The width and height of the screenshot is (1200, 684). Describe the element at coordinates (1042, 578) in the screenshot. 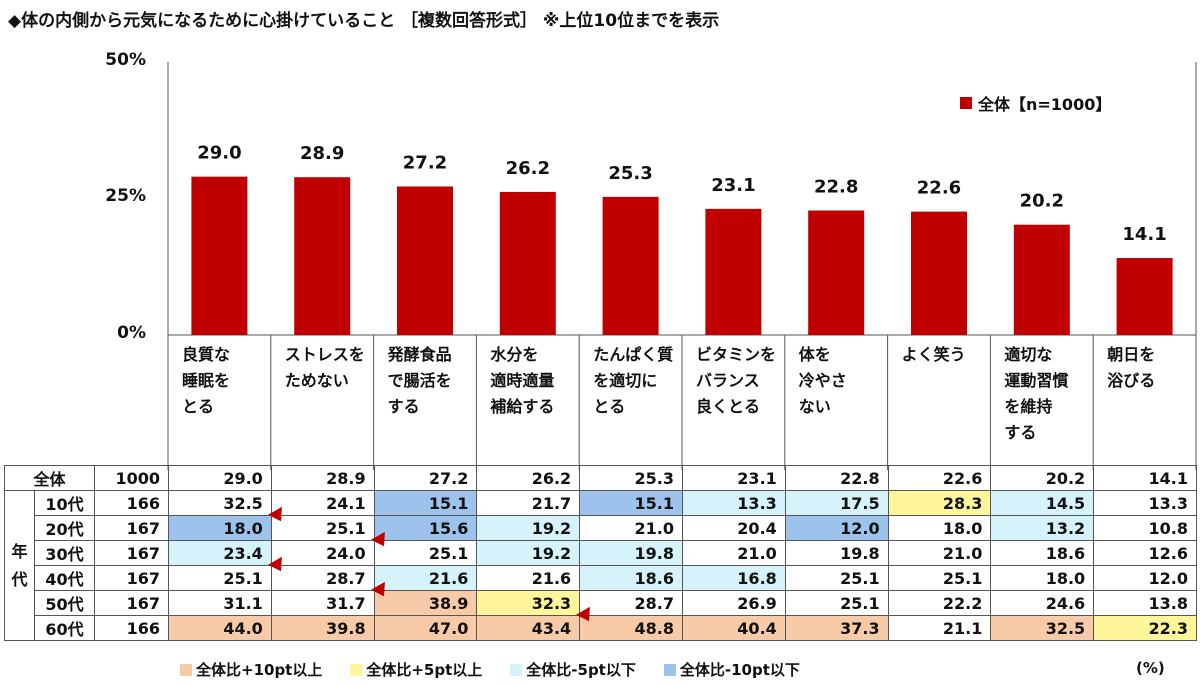

I see `table-cell: 18.0` at that location.